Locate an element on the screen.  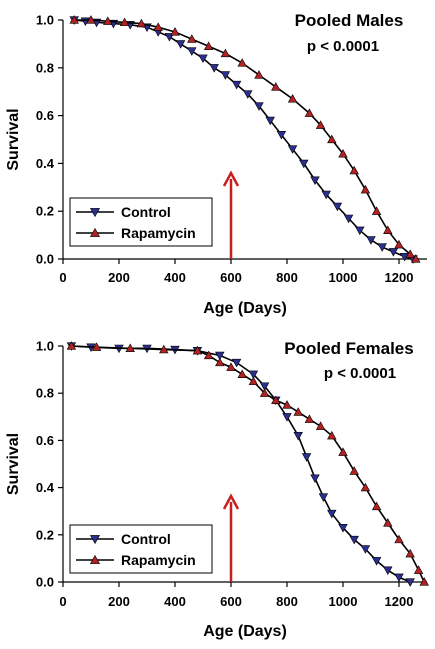
x-tick-label: 800 is located at coordinates (287, 277).